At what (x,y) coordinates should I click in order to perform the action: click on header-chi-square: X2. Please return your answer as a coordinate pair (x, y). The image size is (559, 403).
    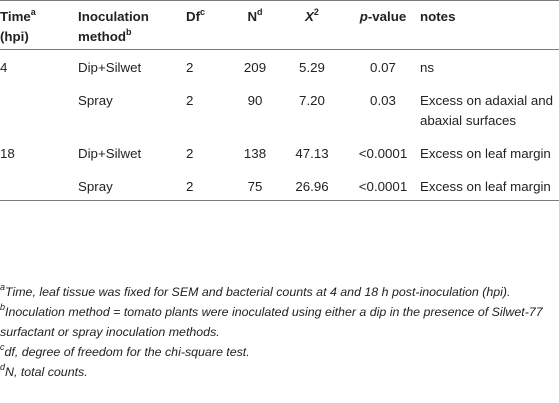
    Looking at the image, I should click on (312, 15).